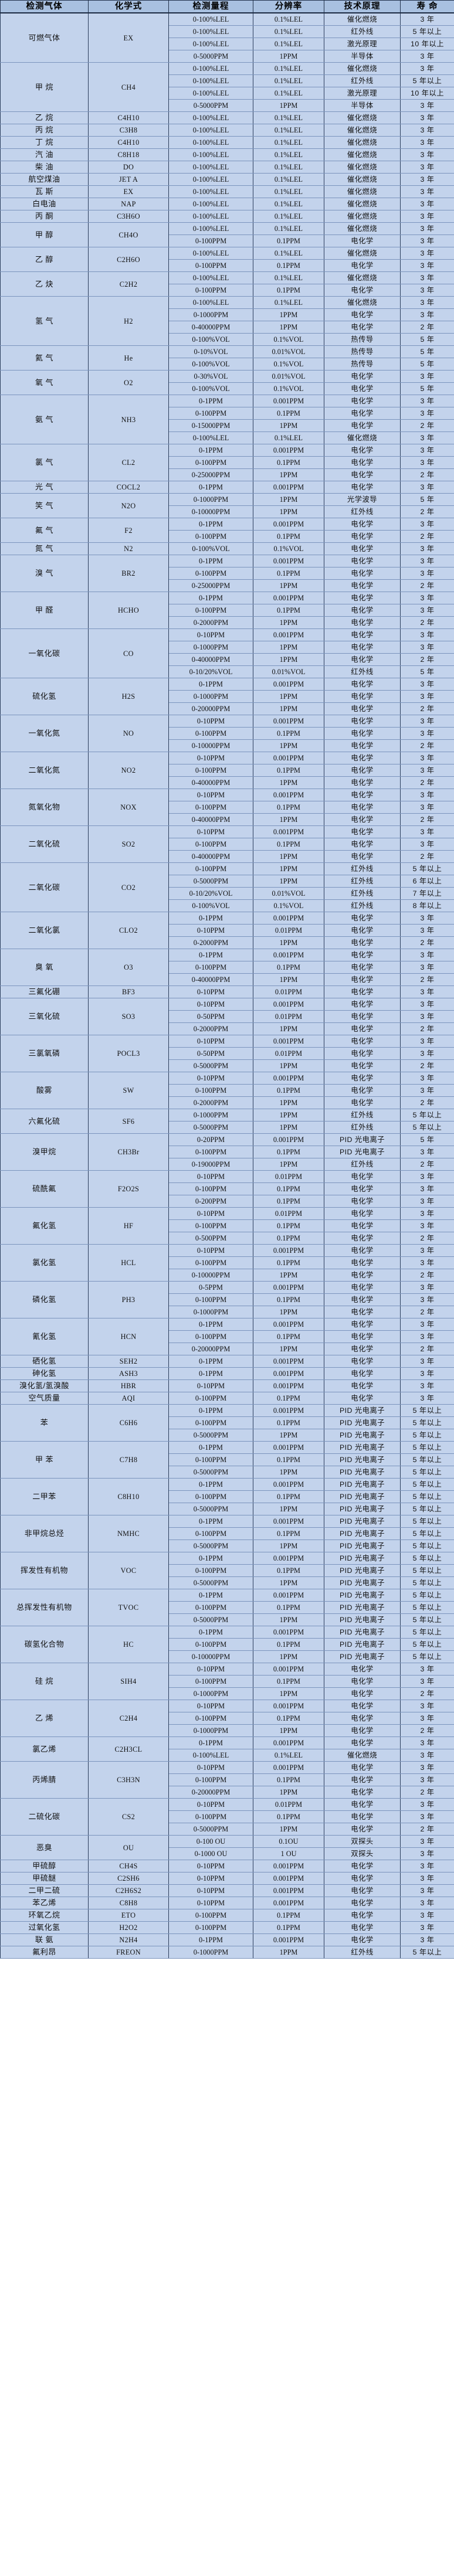 The height and width of the screenshot is (2576, 454). I want to click on table-row: 甲硫醚 C2SH6 0-10PPM 0.001PPM 电化学 3 年, so click(227, 1879).